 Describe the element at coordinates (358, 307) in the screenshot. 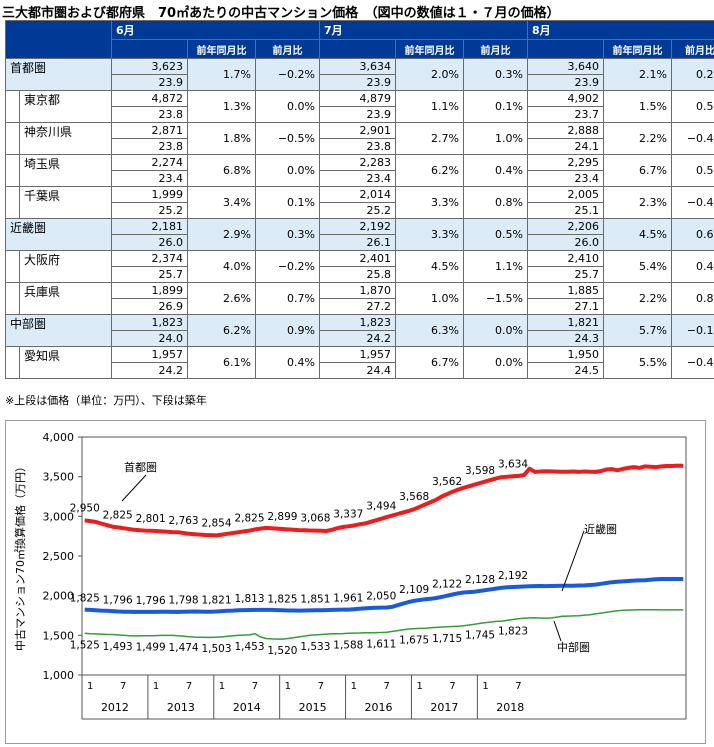

I see `age-cell: 27.2` at that location.